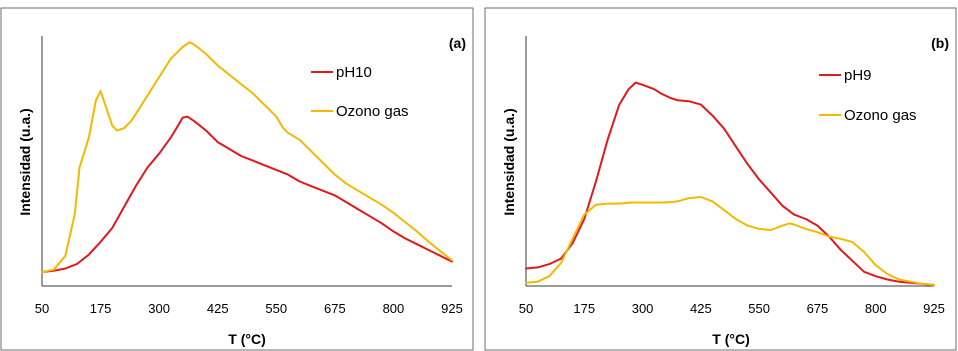  What do you see at coordinates (868, 95) in the screenshot?
I see `panel-b-legend: pH9 Ozono gas` at bounding box center [868, 95].